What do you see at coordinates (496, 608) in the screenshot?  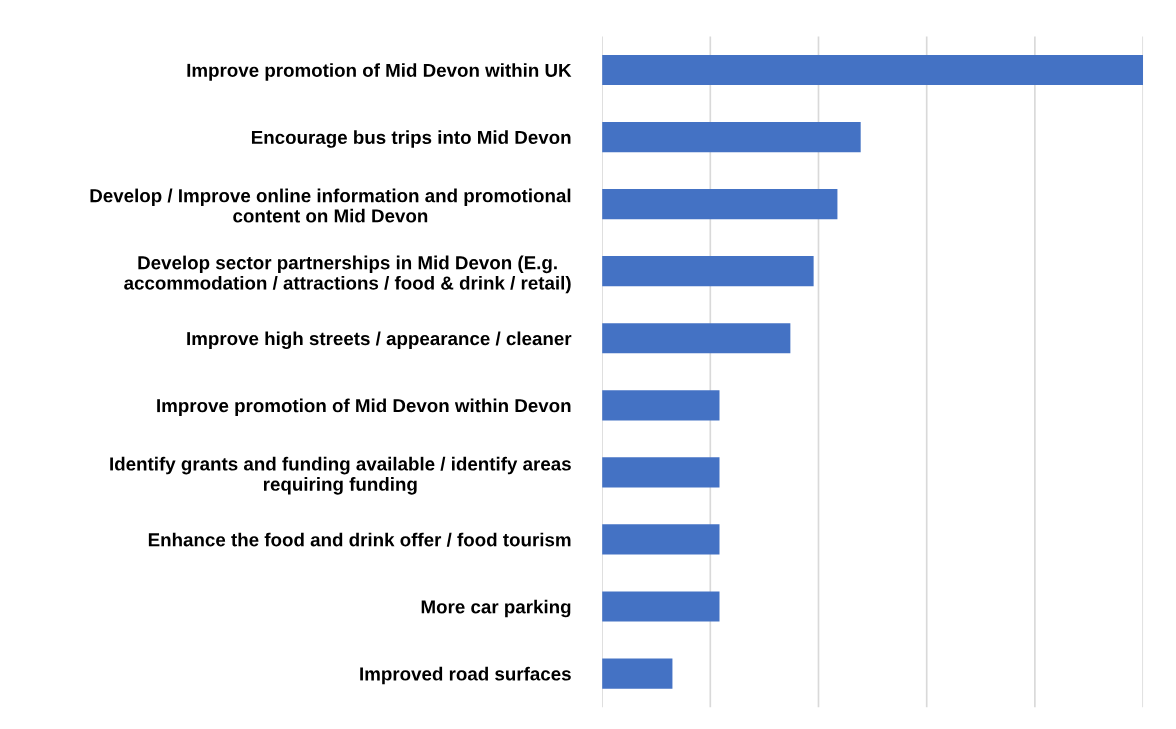 I see `y-tick-label: More car parking` at bounding box center [496, 608].